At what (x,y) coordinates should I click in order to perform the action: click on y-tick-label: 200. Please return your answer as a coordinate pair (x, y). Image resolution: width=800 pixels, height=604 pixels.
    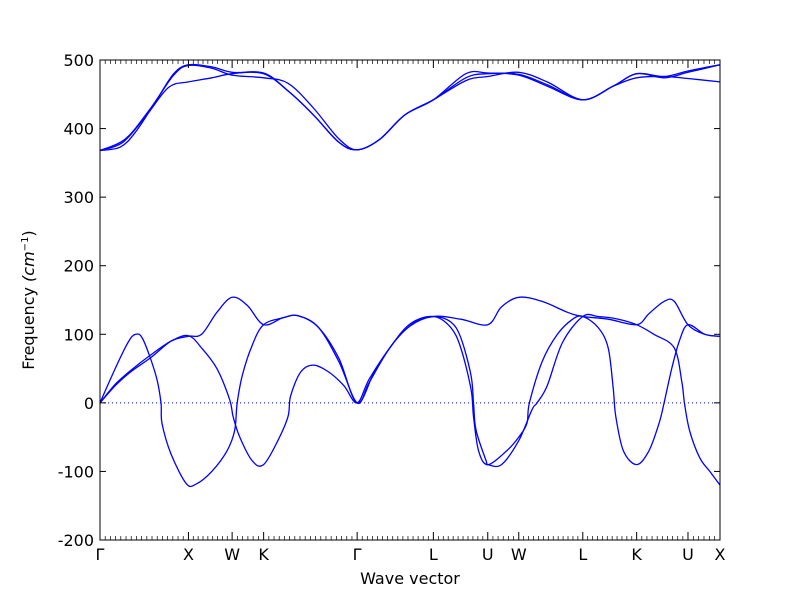
    Looking at the image, I should click on (78, 266).